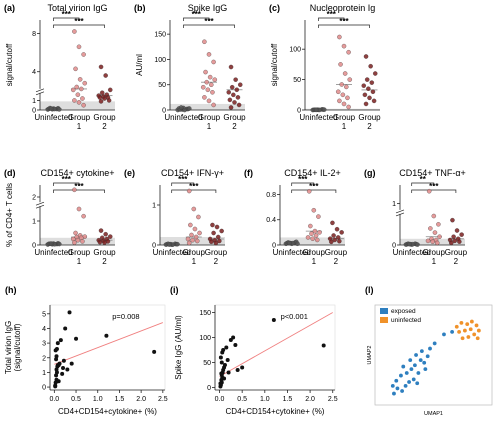 The height and width of the screenshot is (438, 500). I want to click on y-tick-label: 50, so click(297, 80).